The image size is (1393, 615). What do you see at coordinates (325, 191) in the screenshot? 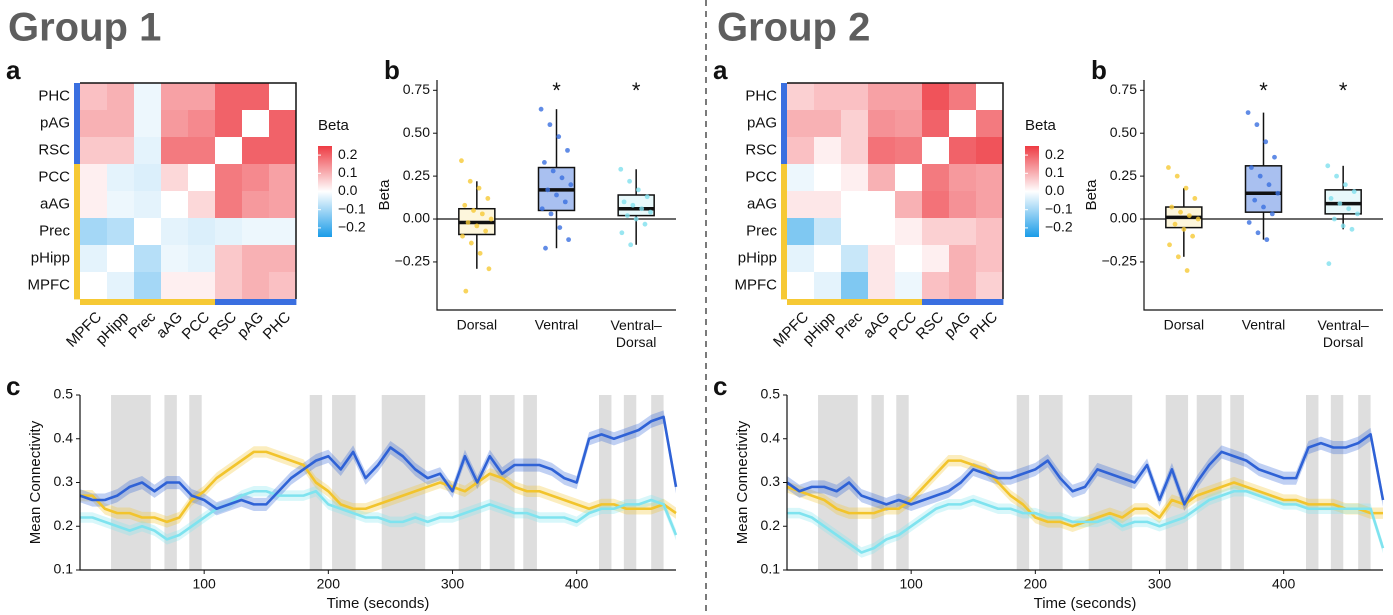
I see `colorbar` at bounding box center [325, 191].